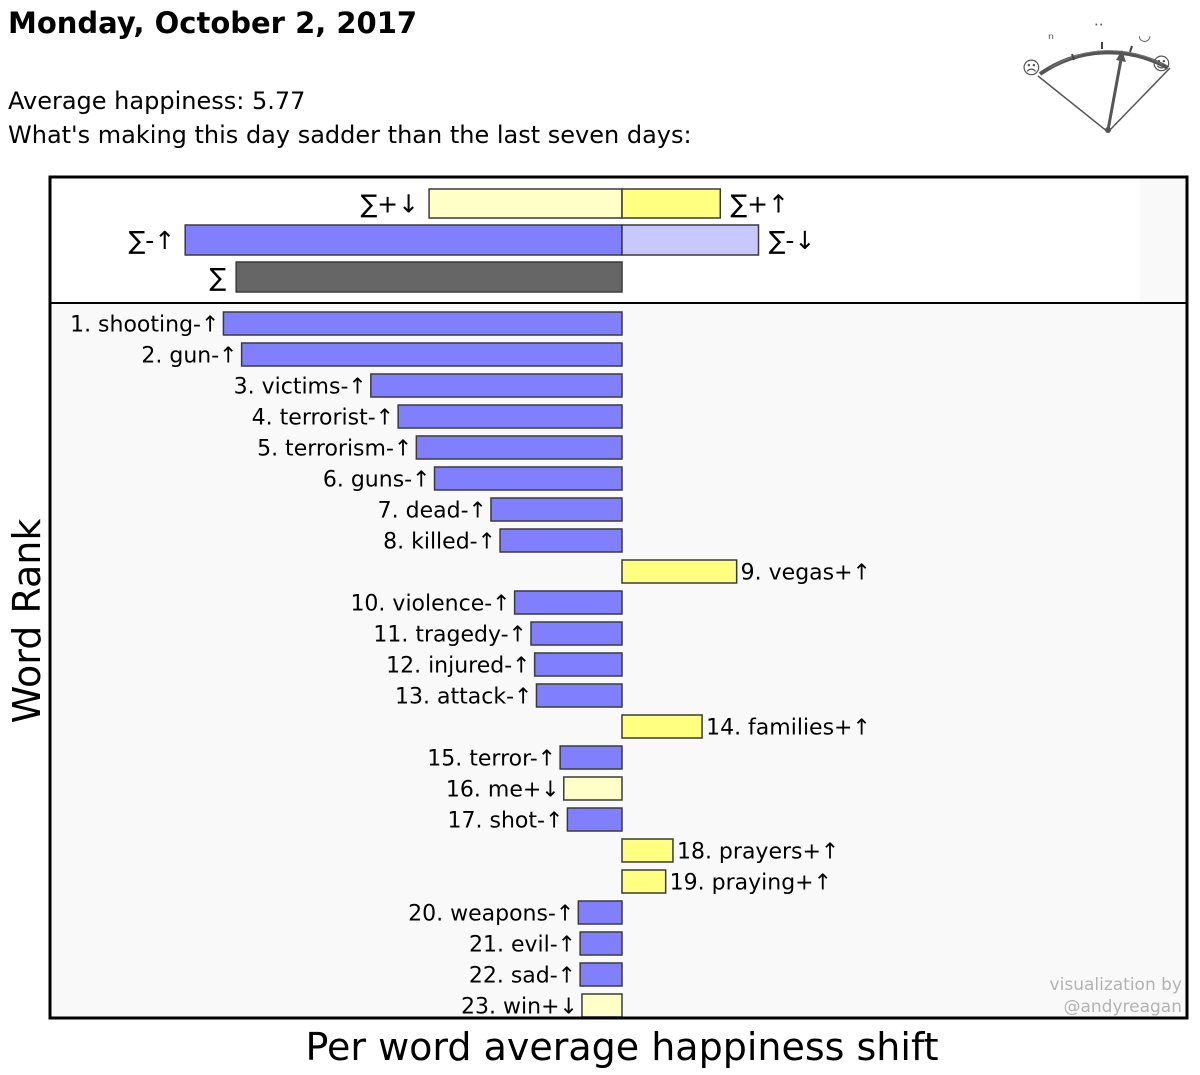  Describe the element at coordinates (1144, 35) in the screenshot. I see `gauge-face-smile: ◡` at that location.